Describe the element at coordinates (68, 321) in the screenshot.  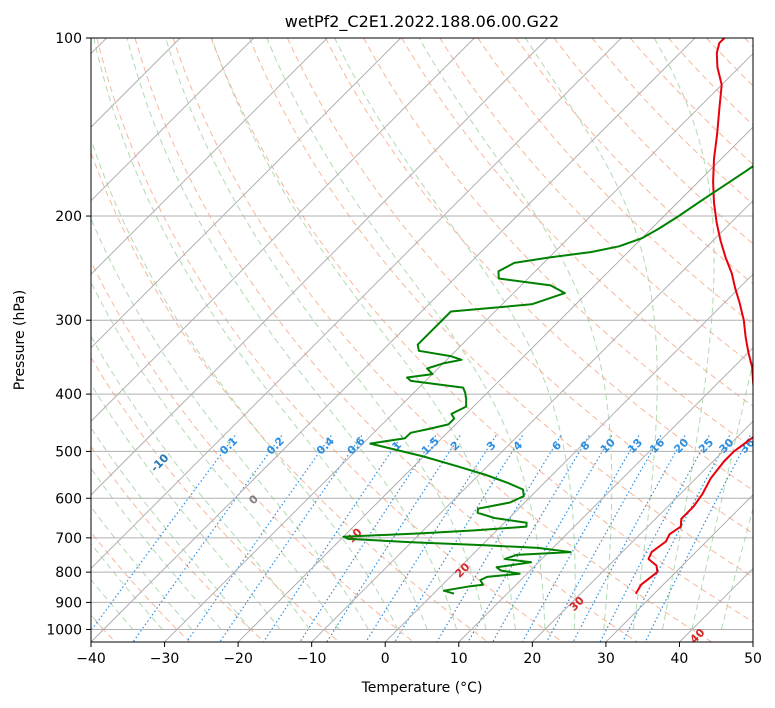
I see `y-tick-label: 300` at that location.